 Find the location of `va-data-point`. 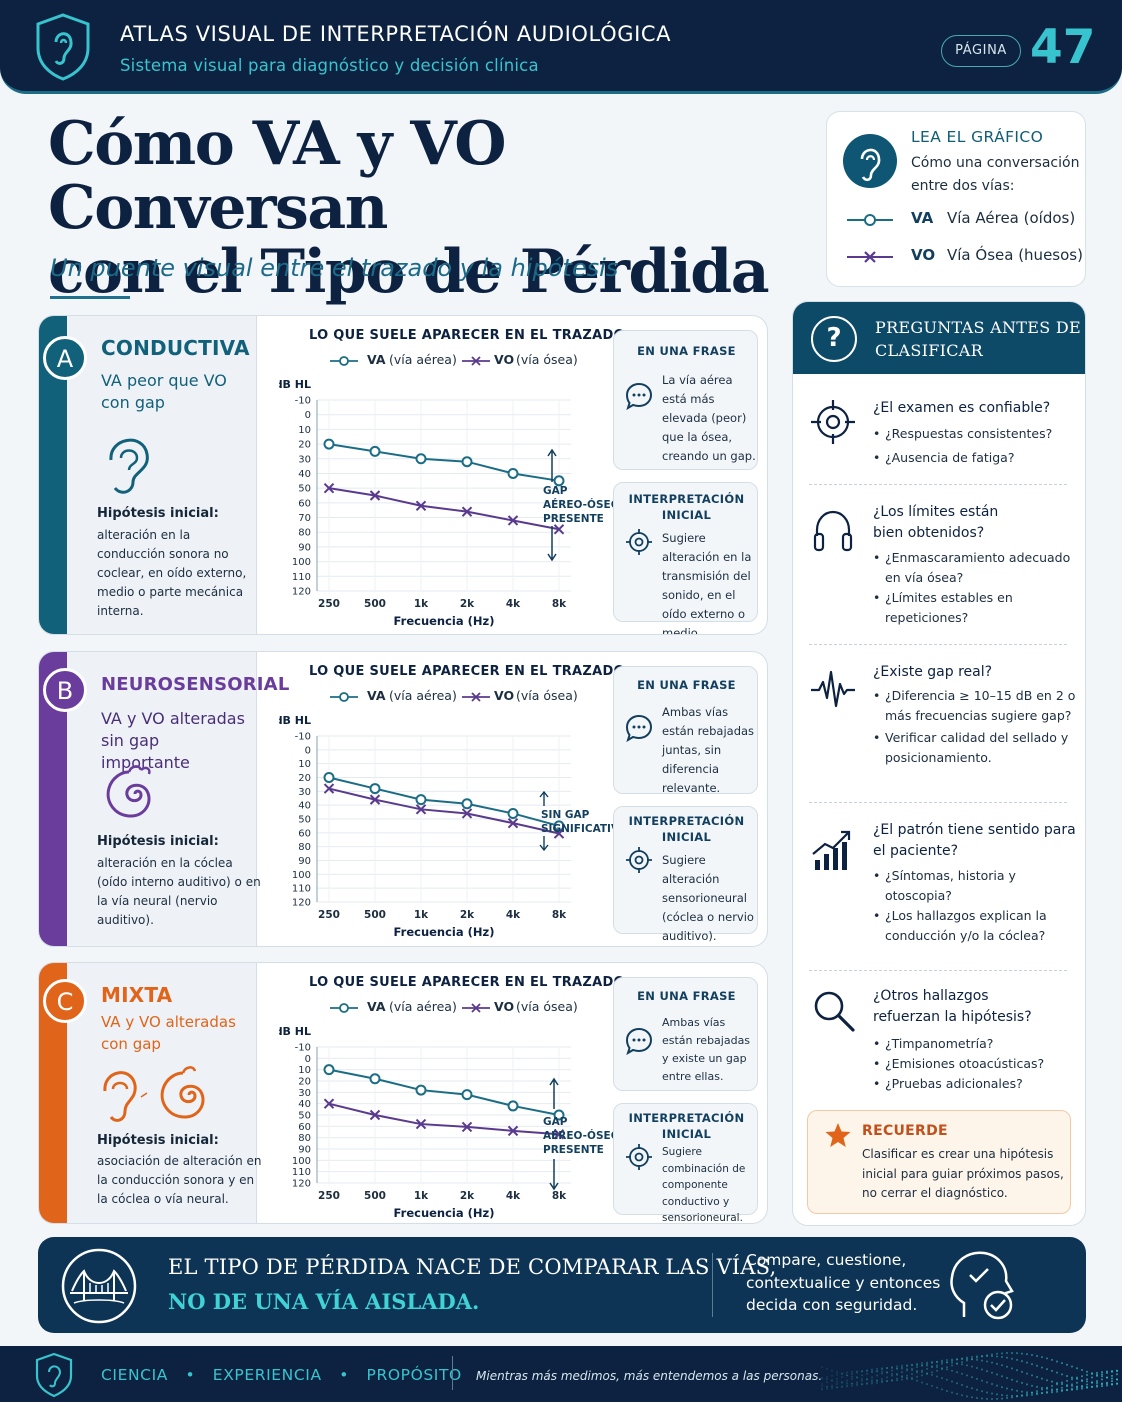

va-data-point is located at coordinates (559, 826).